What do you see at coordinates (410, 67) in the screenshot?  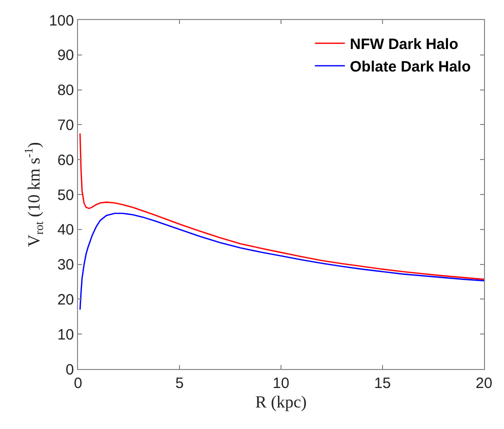 I see `legend-label: Oblate Dark Halo` at bounding box center [410, 67].